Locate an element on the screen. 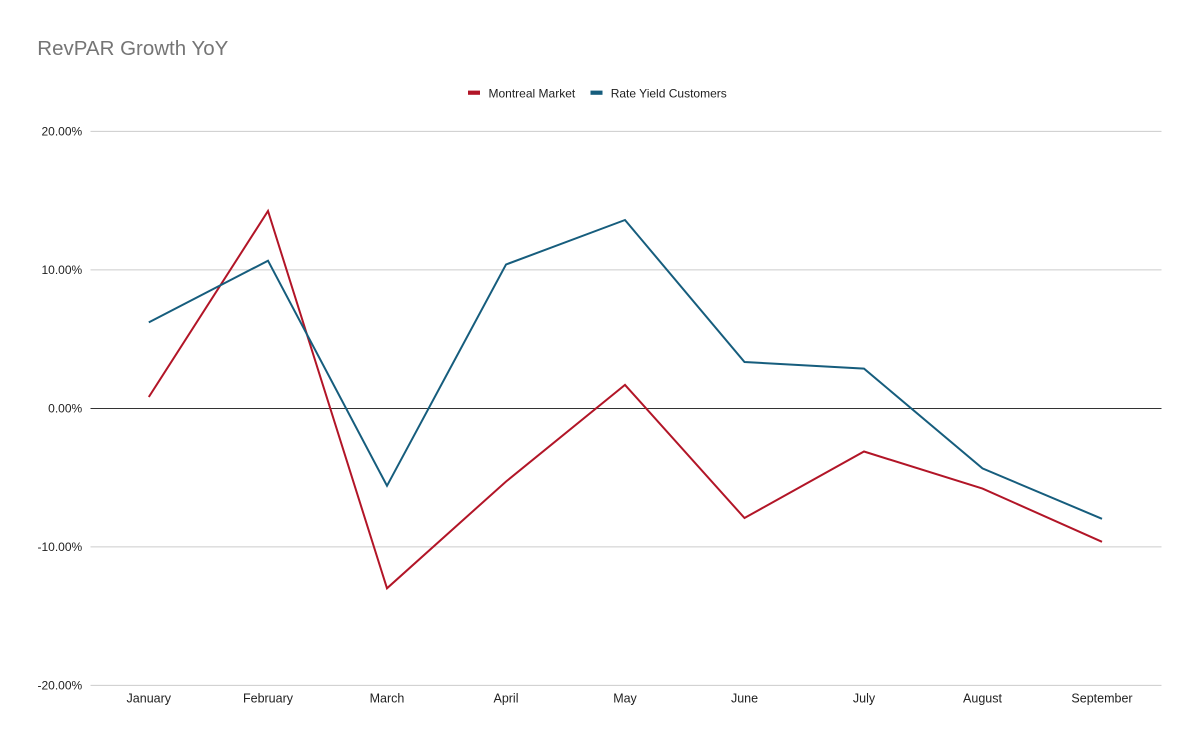 This screenshot has height=743, width=1199. svg-text: -10.00% is located at coordinates (59, 547).